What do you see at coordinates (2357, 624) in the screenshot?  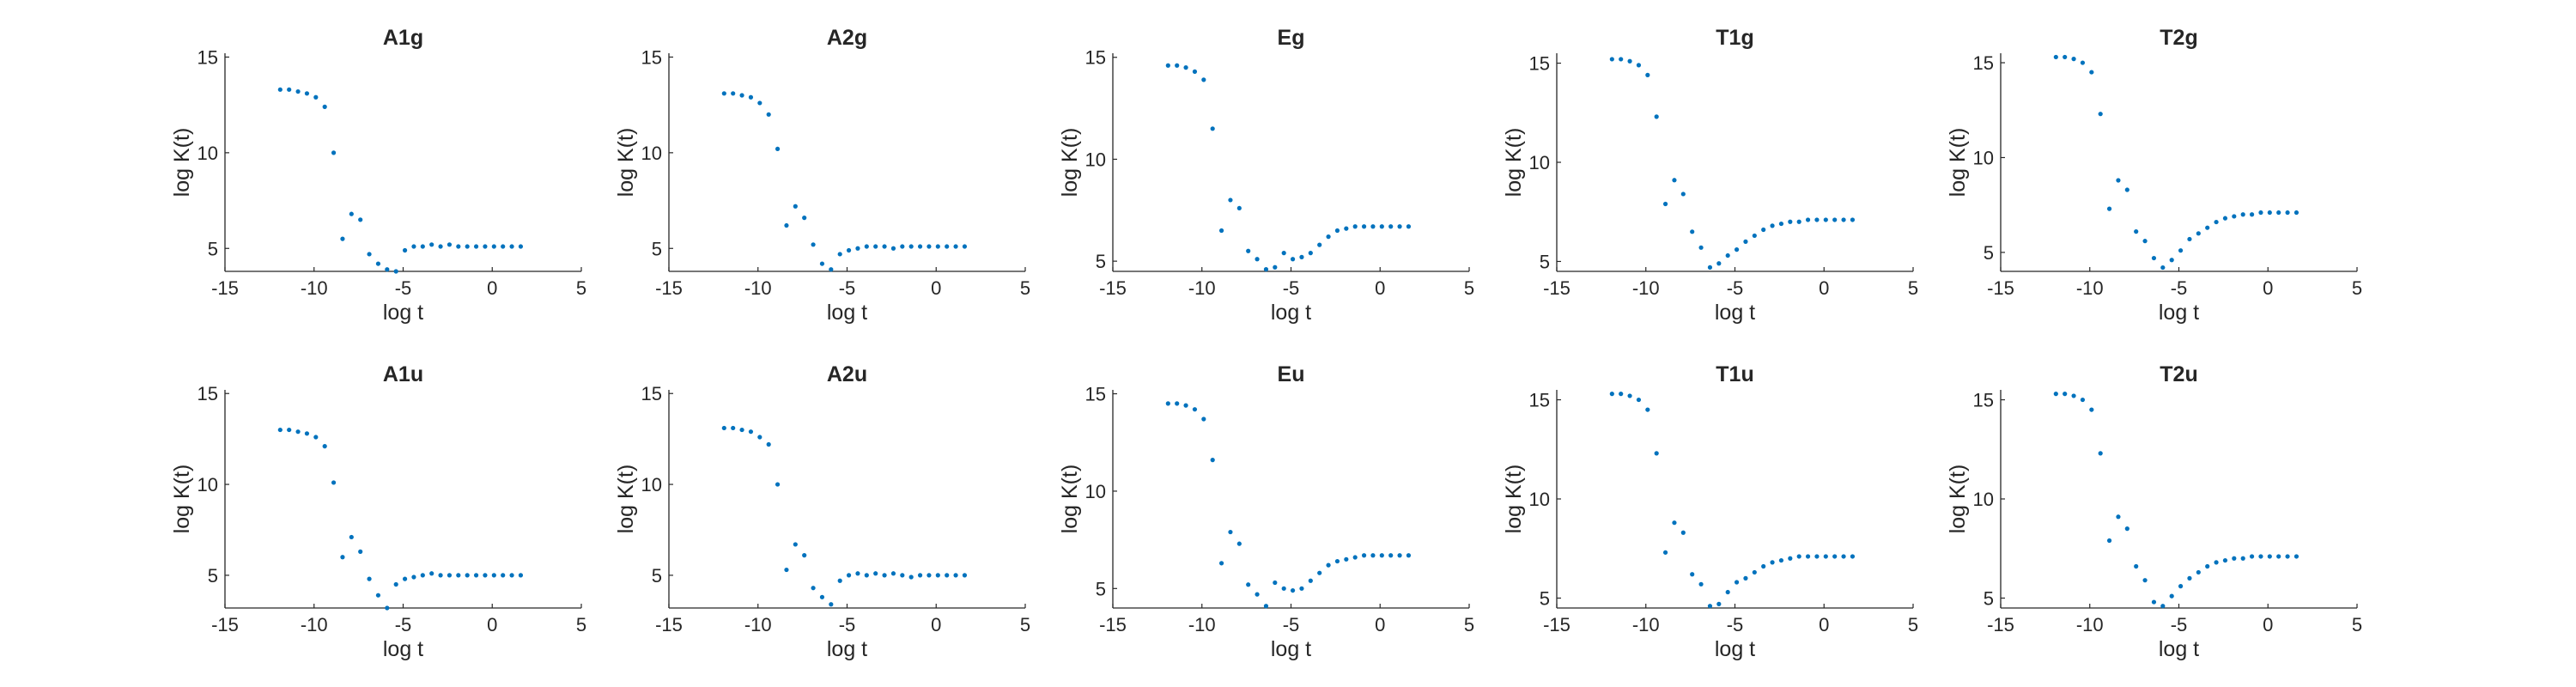 I see `x-tick-label: 5` at bounding box center [2357, 624].